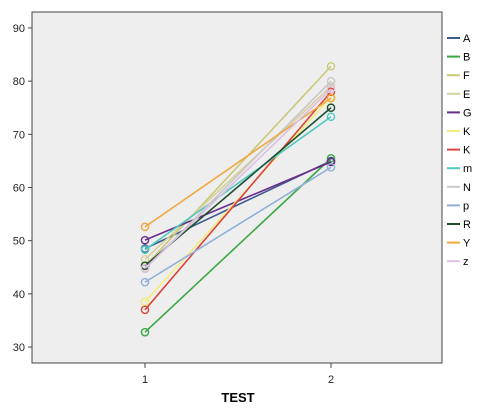 The width and height of the screenshot is (479, 408). I want to click on legend-item: A, so click(459, 39).